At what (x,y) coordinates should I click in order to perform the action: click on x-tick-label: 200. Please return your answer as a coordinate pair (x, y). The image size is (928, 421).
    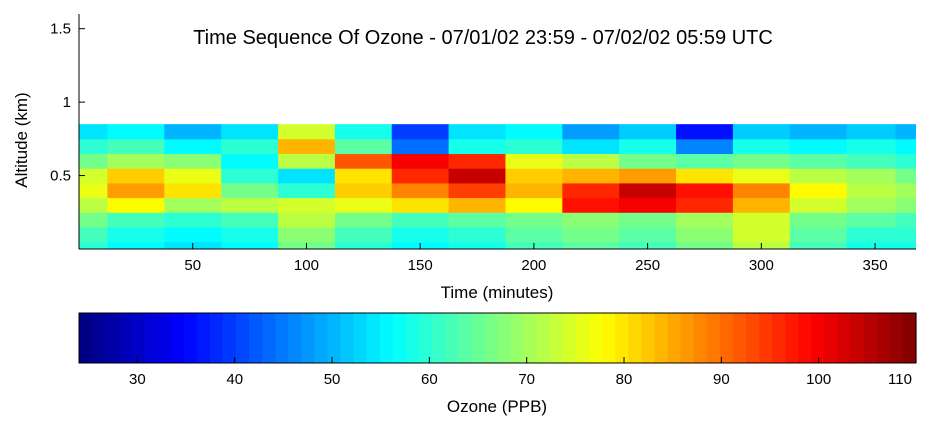
    Looking at the image, I should click on (533, 265).